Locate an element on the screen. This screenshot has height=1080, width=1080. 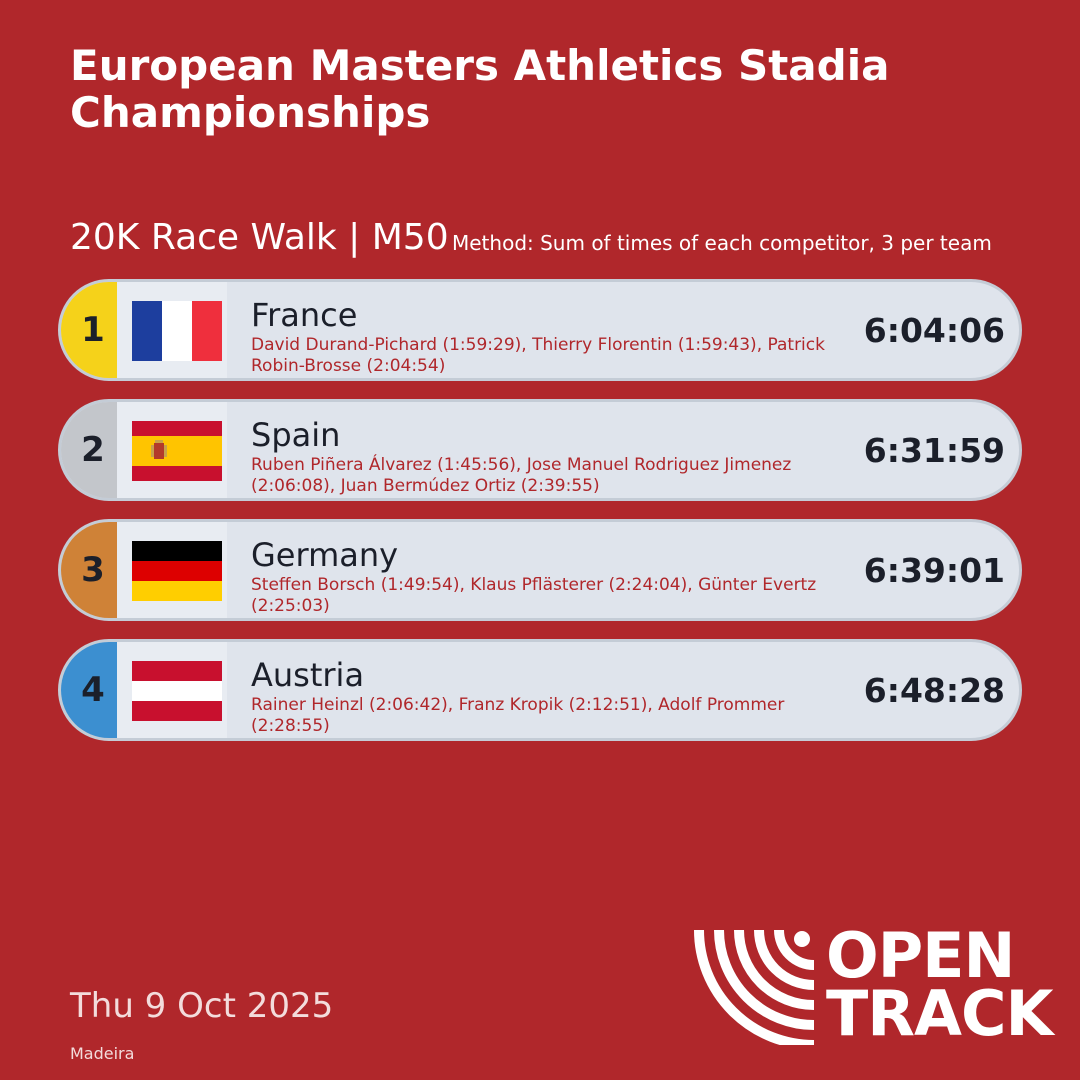
rank-badge: 3 is located at coordinates (89, 570).